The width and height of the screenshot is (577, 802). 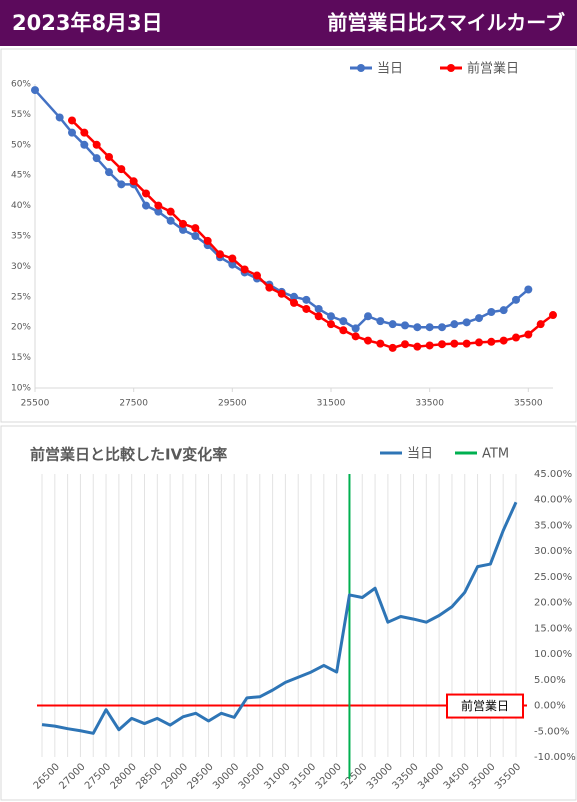 I want to click on y-tick-label: -5.00%, so click(x=551, y=731).